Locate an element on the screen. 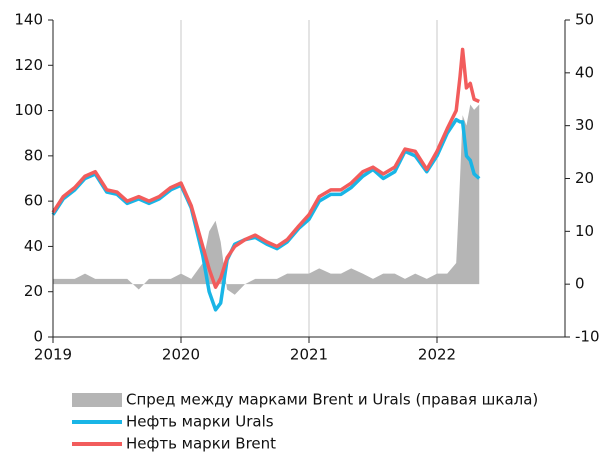  y2-tick-label: -10 is located at coordinates (587, 337).